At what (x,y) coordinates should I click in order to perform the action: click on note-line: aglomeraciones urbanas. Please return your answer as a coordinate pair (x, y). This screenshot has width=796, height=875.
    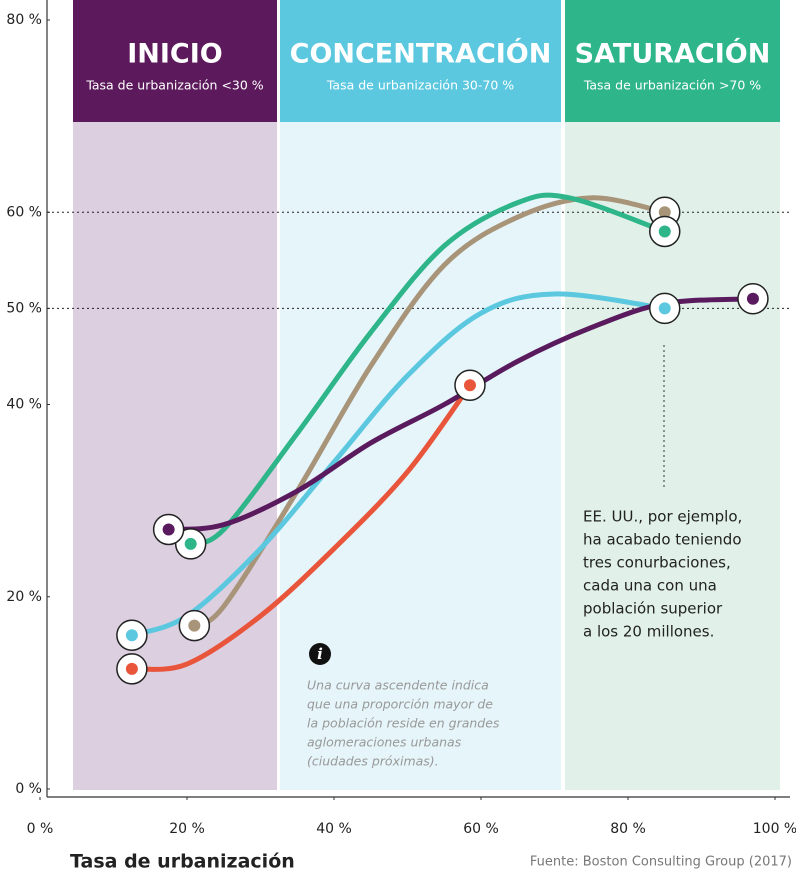
    Looking at the image, I should click on (384, 742).